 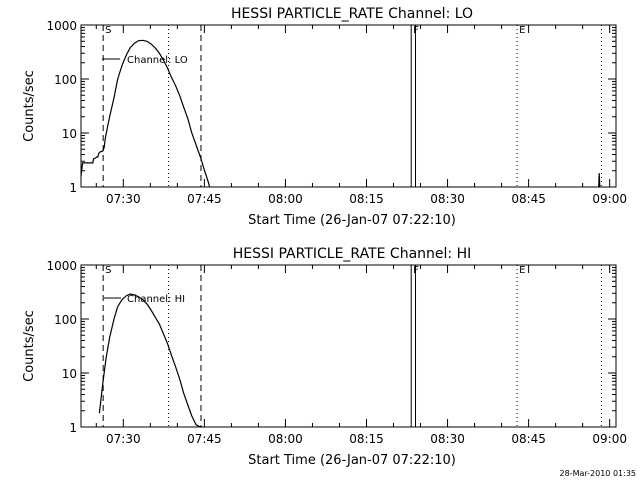 I want to click on panel-hi-legend-label: Channel: HI, so click(x=156, y=299).